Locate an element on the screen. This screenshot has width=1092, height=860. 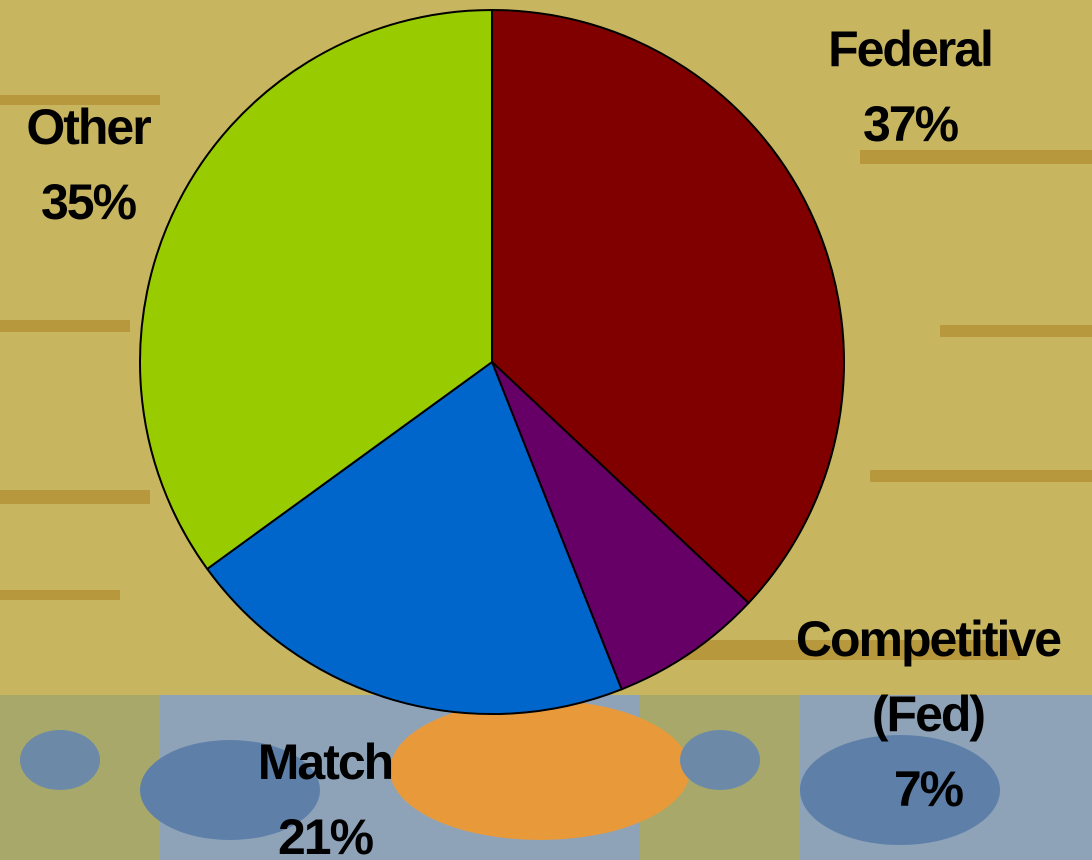
slice-label: Federal 37% is located at coordinates (910, 87).